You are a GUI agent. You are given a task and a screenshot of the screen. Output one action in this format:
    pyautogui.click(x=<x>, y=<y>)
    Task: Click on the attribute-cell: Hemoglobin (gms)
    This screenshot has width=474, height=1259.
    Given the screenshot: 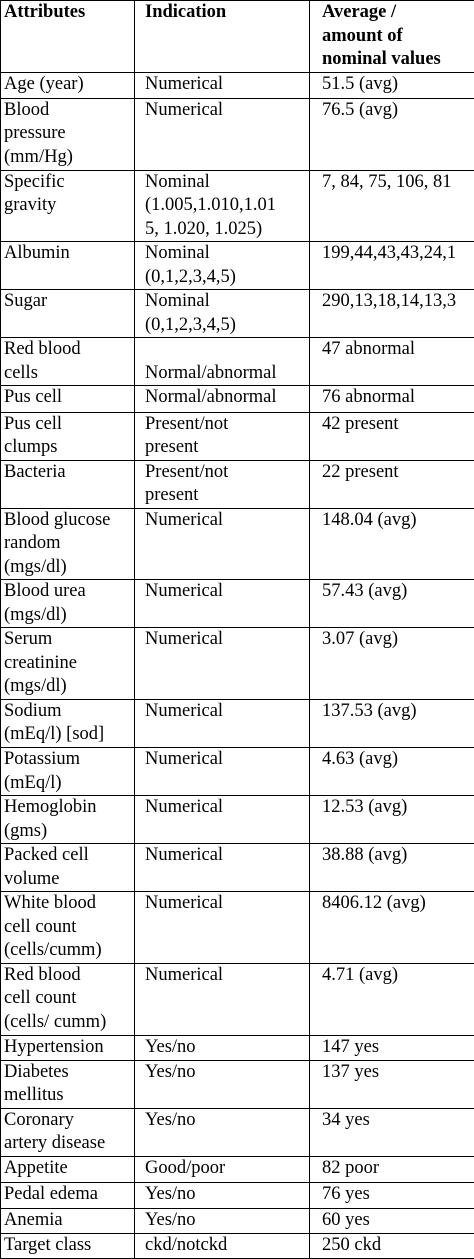 What is the action you would take?
    pyautogui.click(x=67, y=820)
    